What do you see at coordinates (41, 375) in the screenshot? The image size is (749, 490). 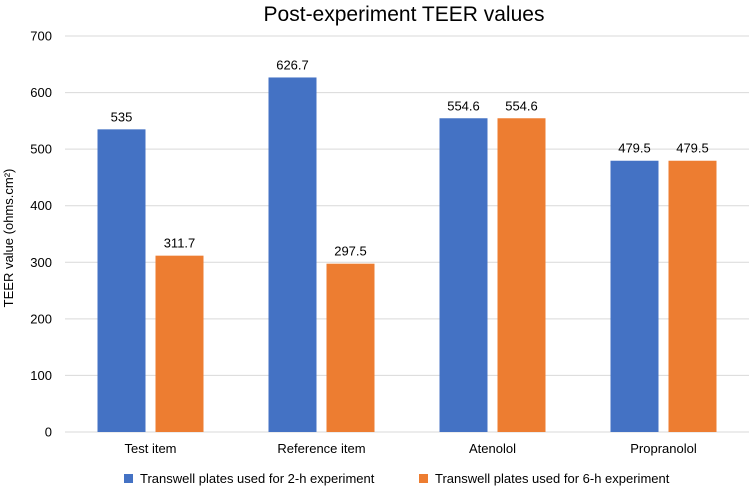 I see `y-tick-label: 100` at bounding box center [41, 375].